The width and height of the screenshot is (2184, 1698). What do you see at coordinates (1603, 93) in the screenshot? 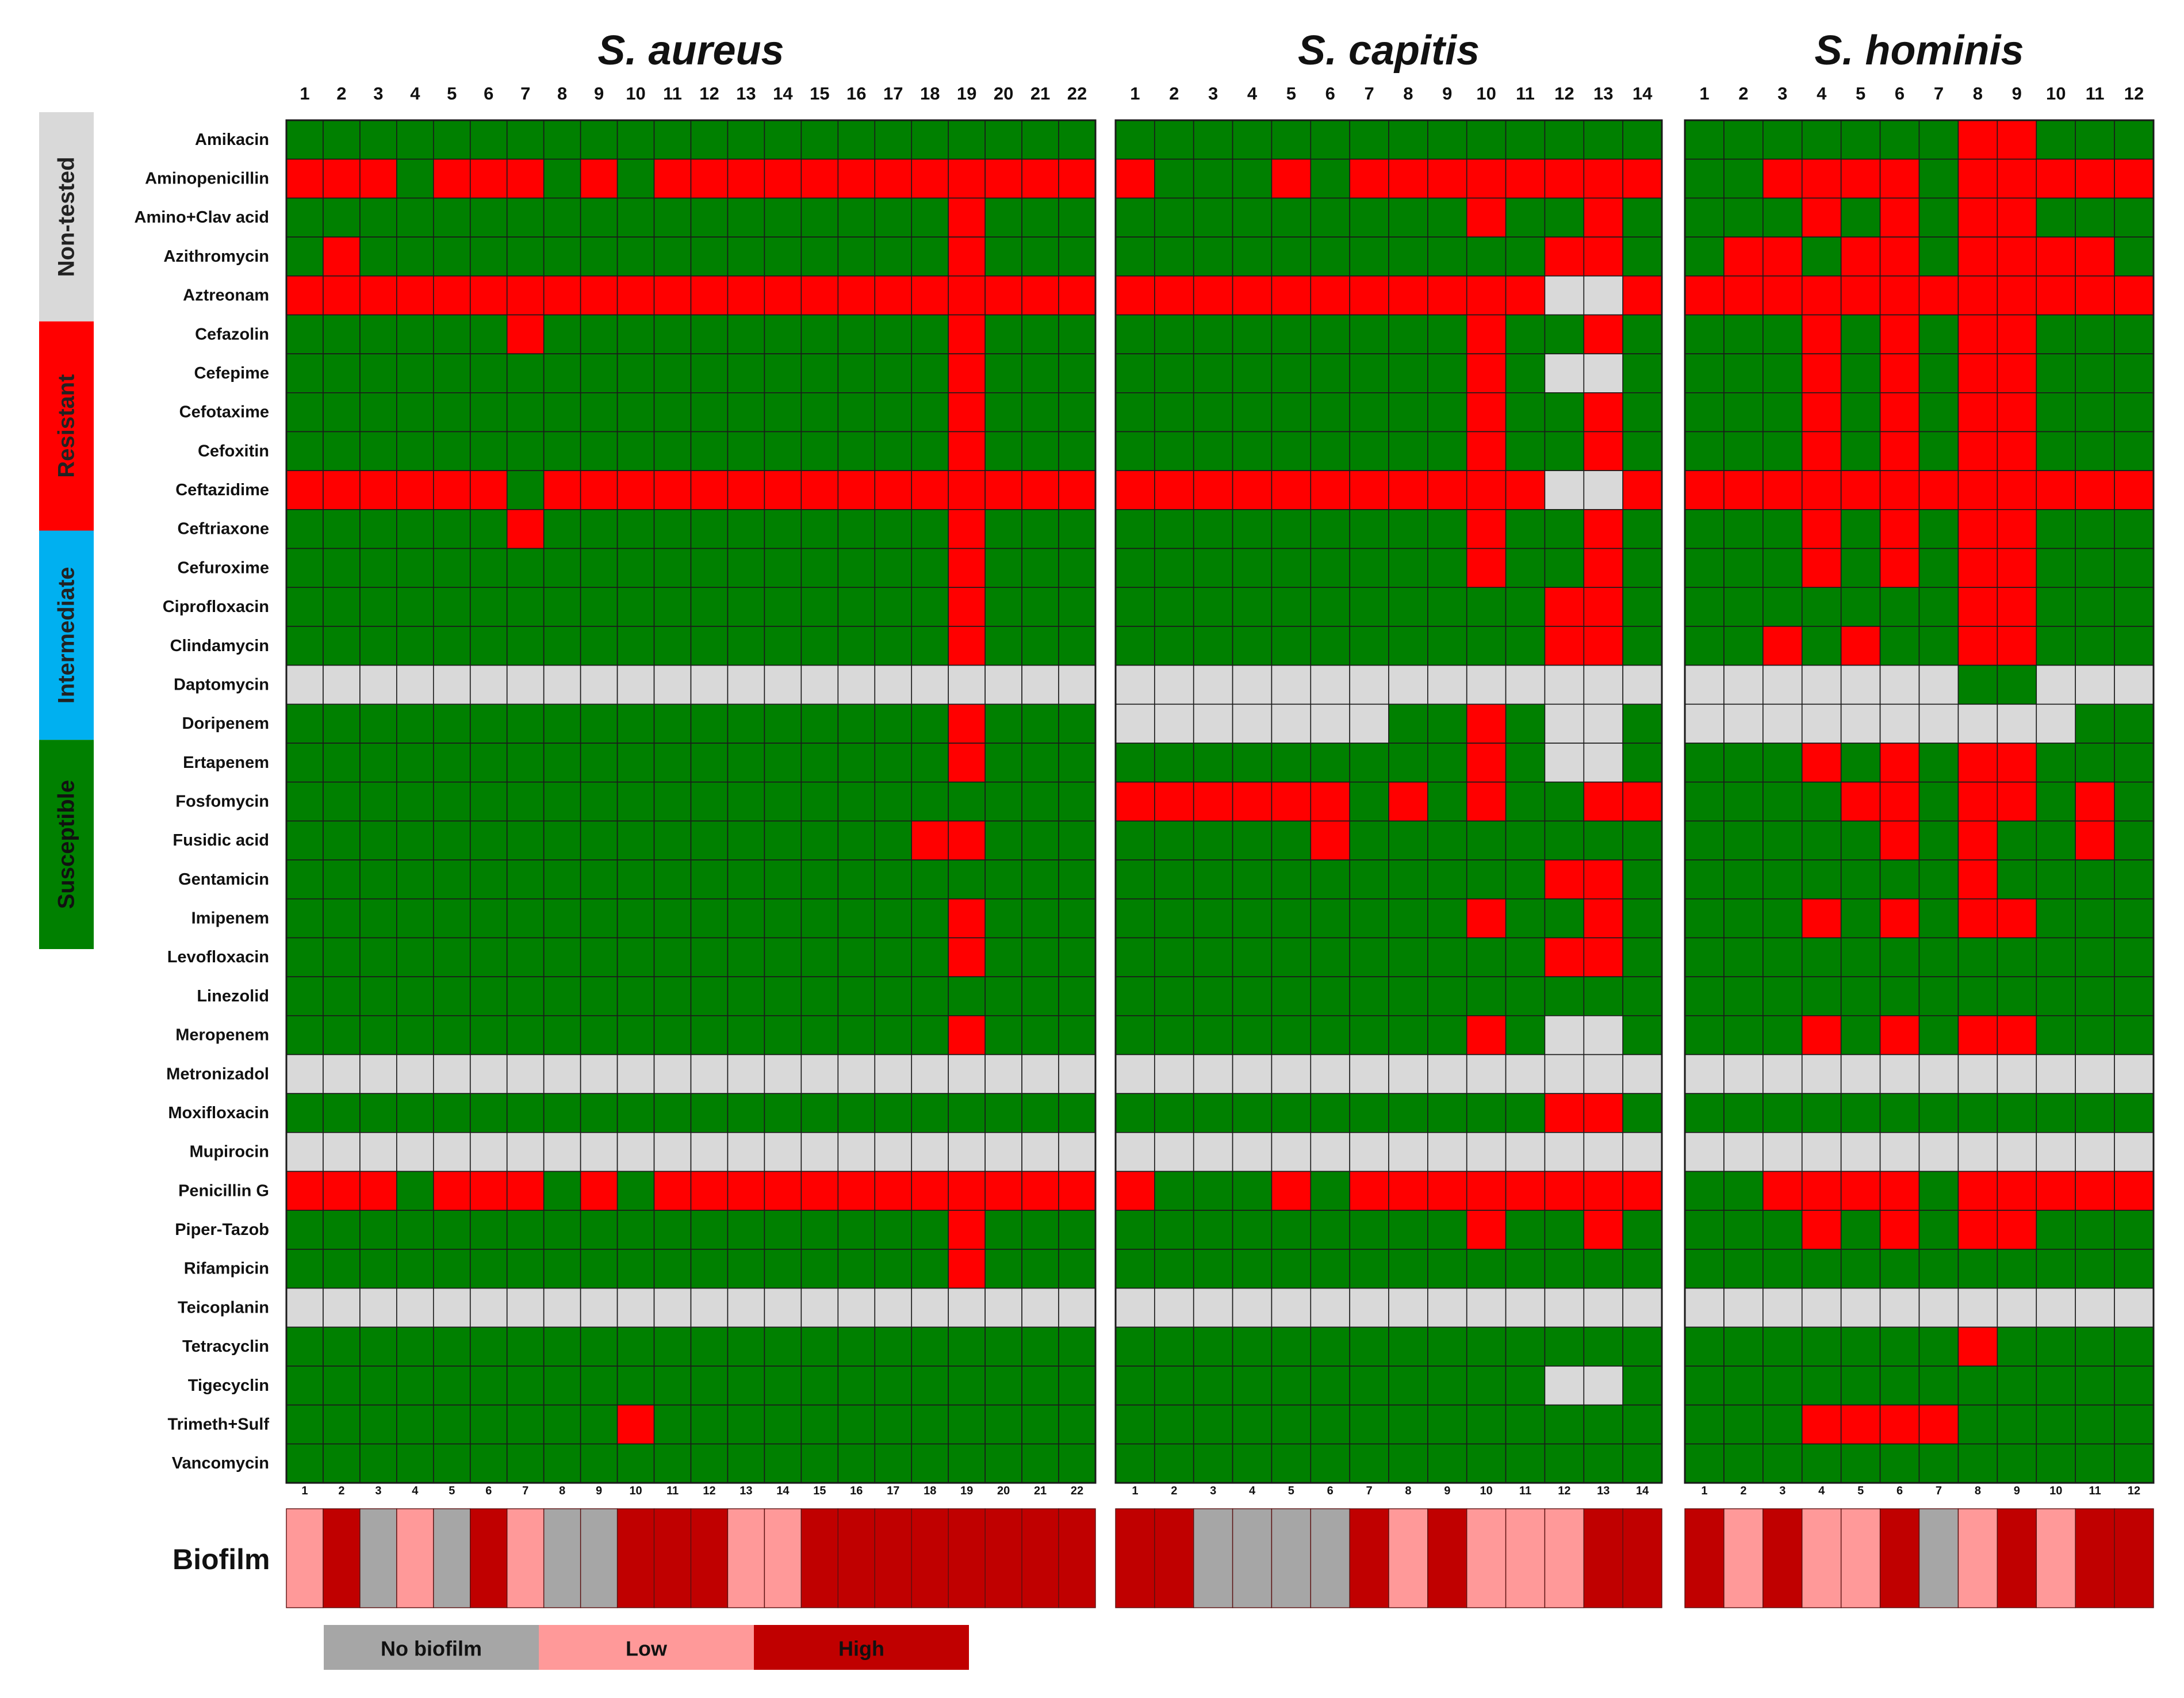
I see `isolate-number-top-s-capitis-13: 13` at bounding box center [1603, 93].